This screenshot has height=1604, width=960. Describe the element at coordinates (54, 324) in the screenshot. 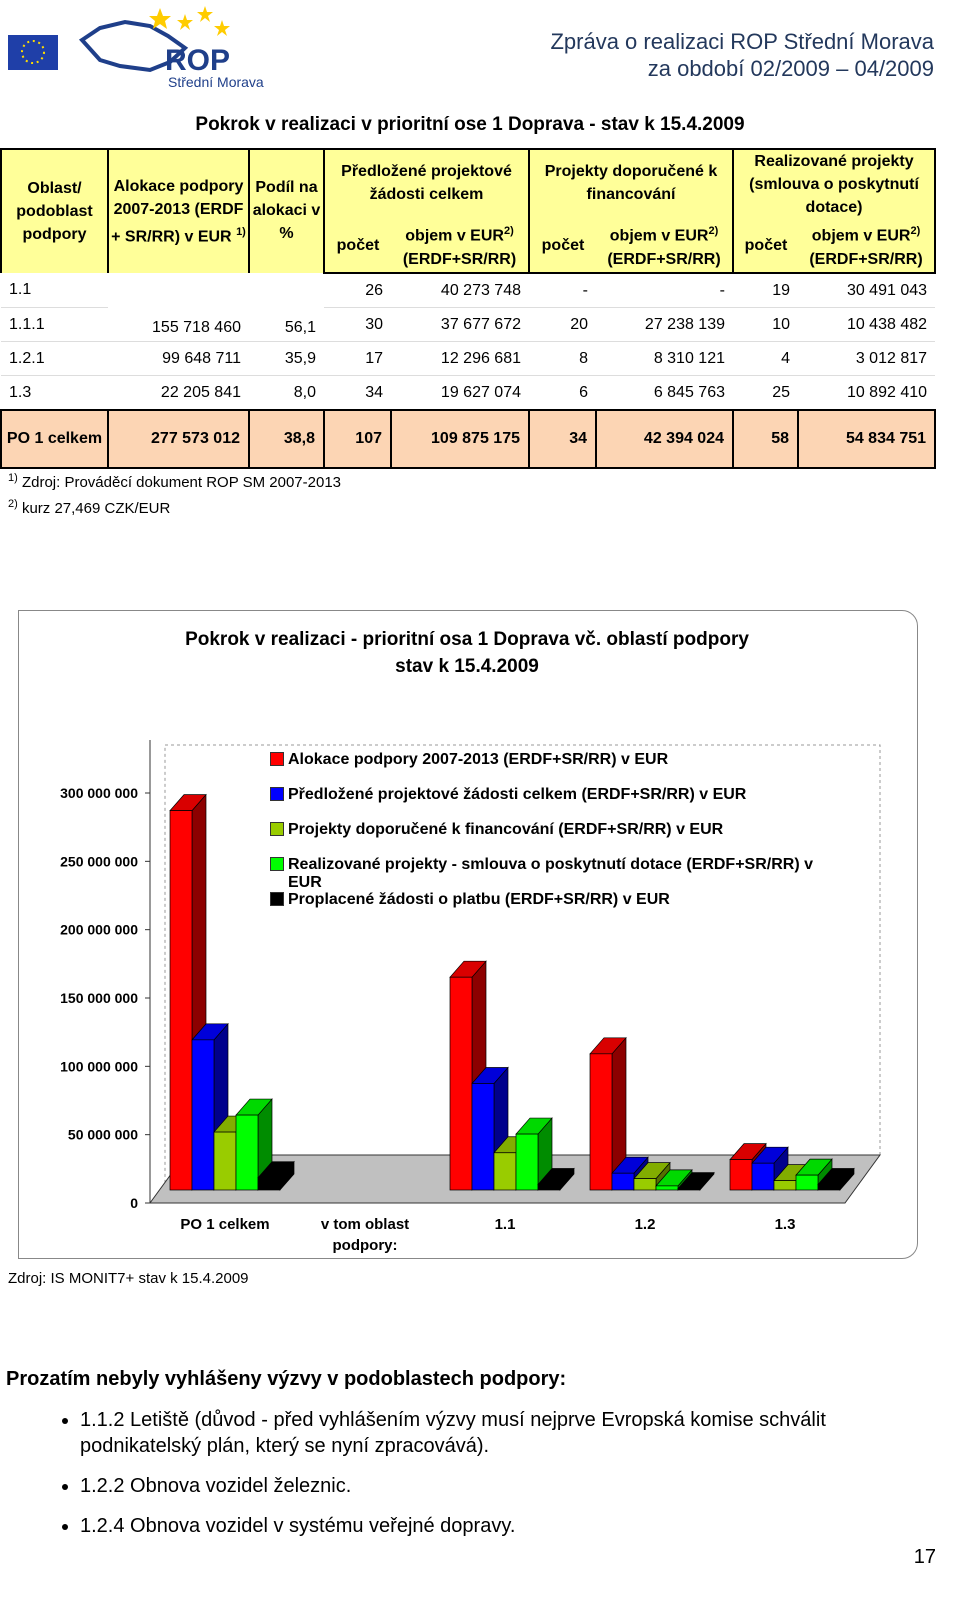

I see `table-cell: 1.1.1` at that location.